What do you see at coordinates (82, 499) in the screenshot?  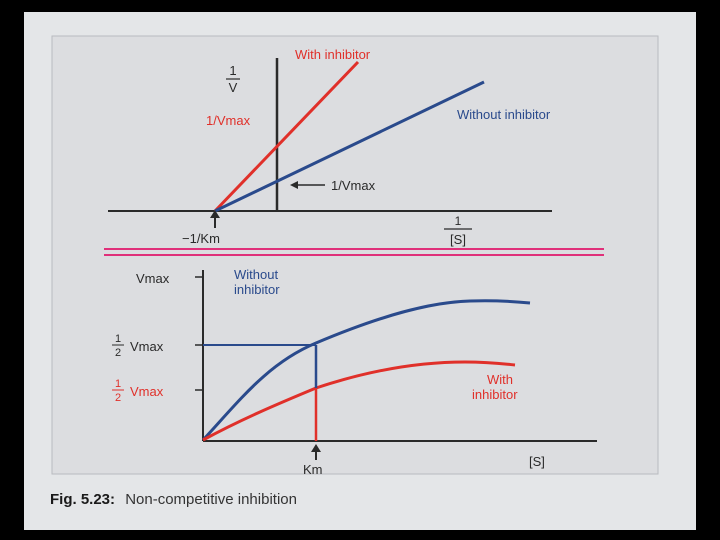 I see `caption-label: Fig. 5.23:` at bounding box center [82, 499].